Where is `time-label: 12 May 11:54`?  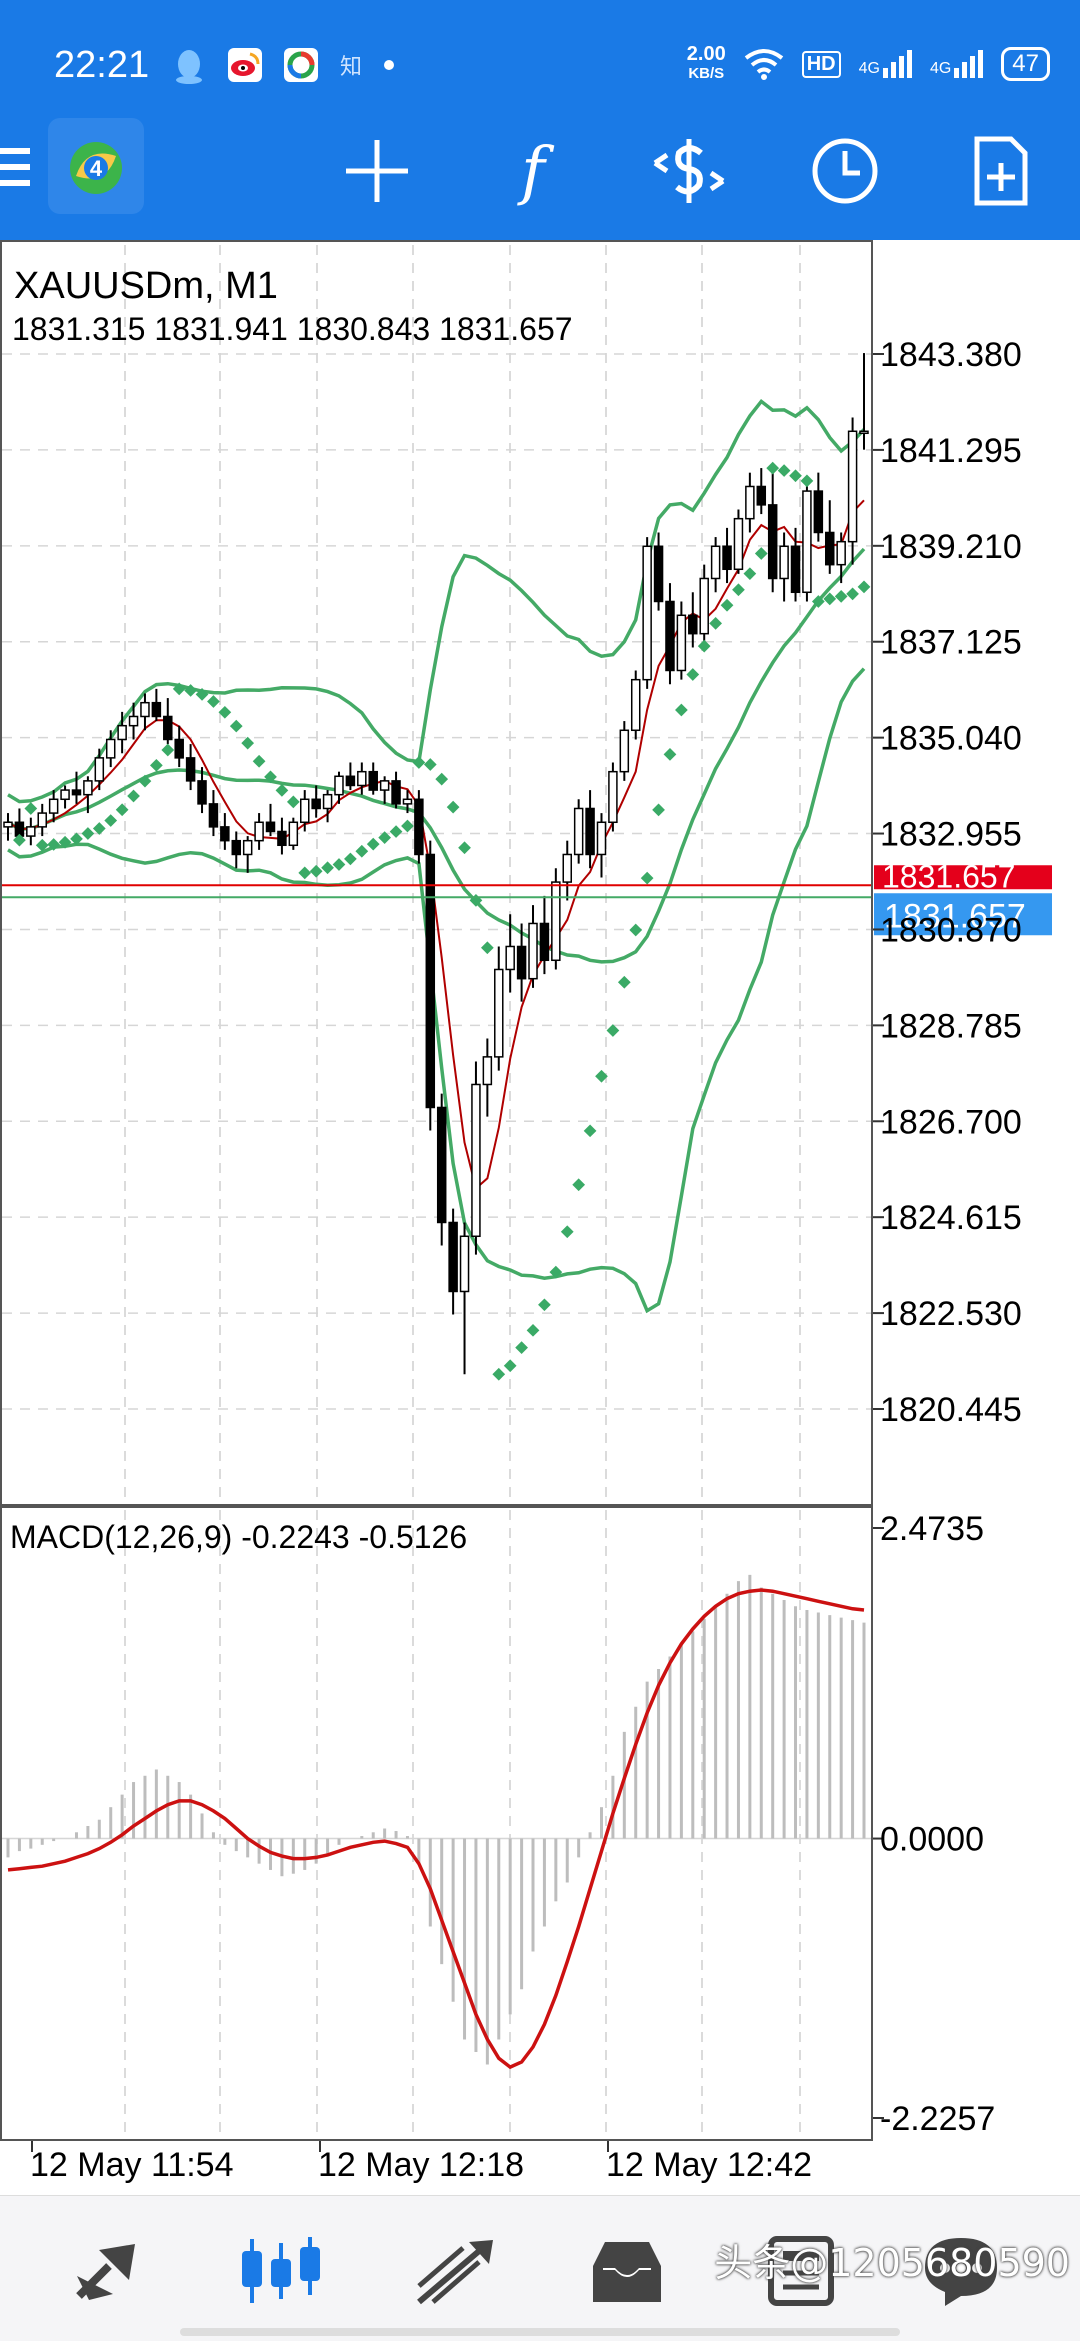 time-label: 12 May 11:54 is located at coordinates (132, 2165).